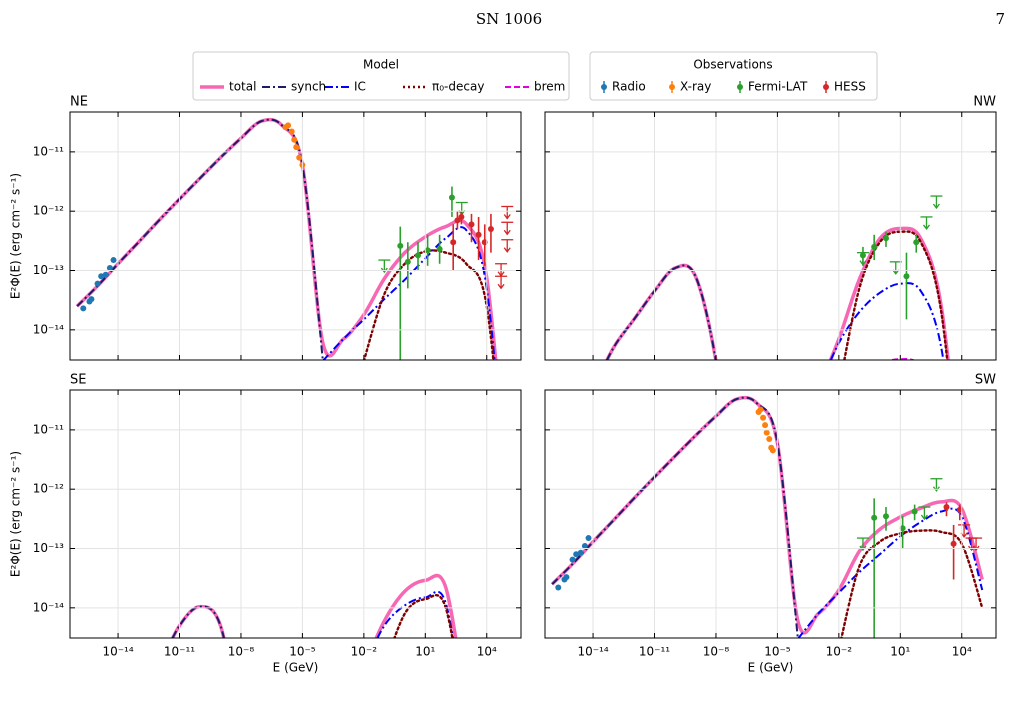  What do you see at coordinates (48, 548) in the screenshot?
I see `y-tick-label: 10⁻¹³` at bounding box center [48, 548].